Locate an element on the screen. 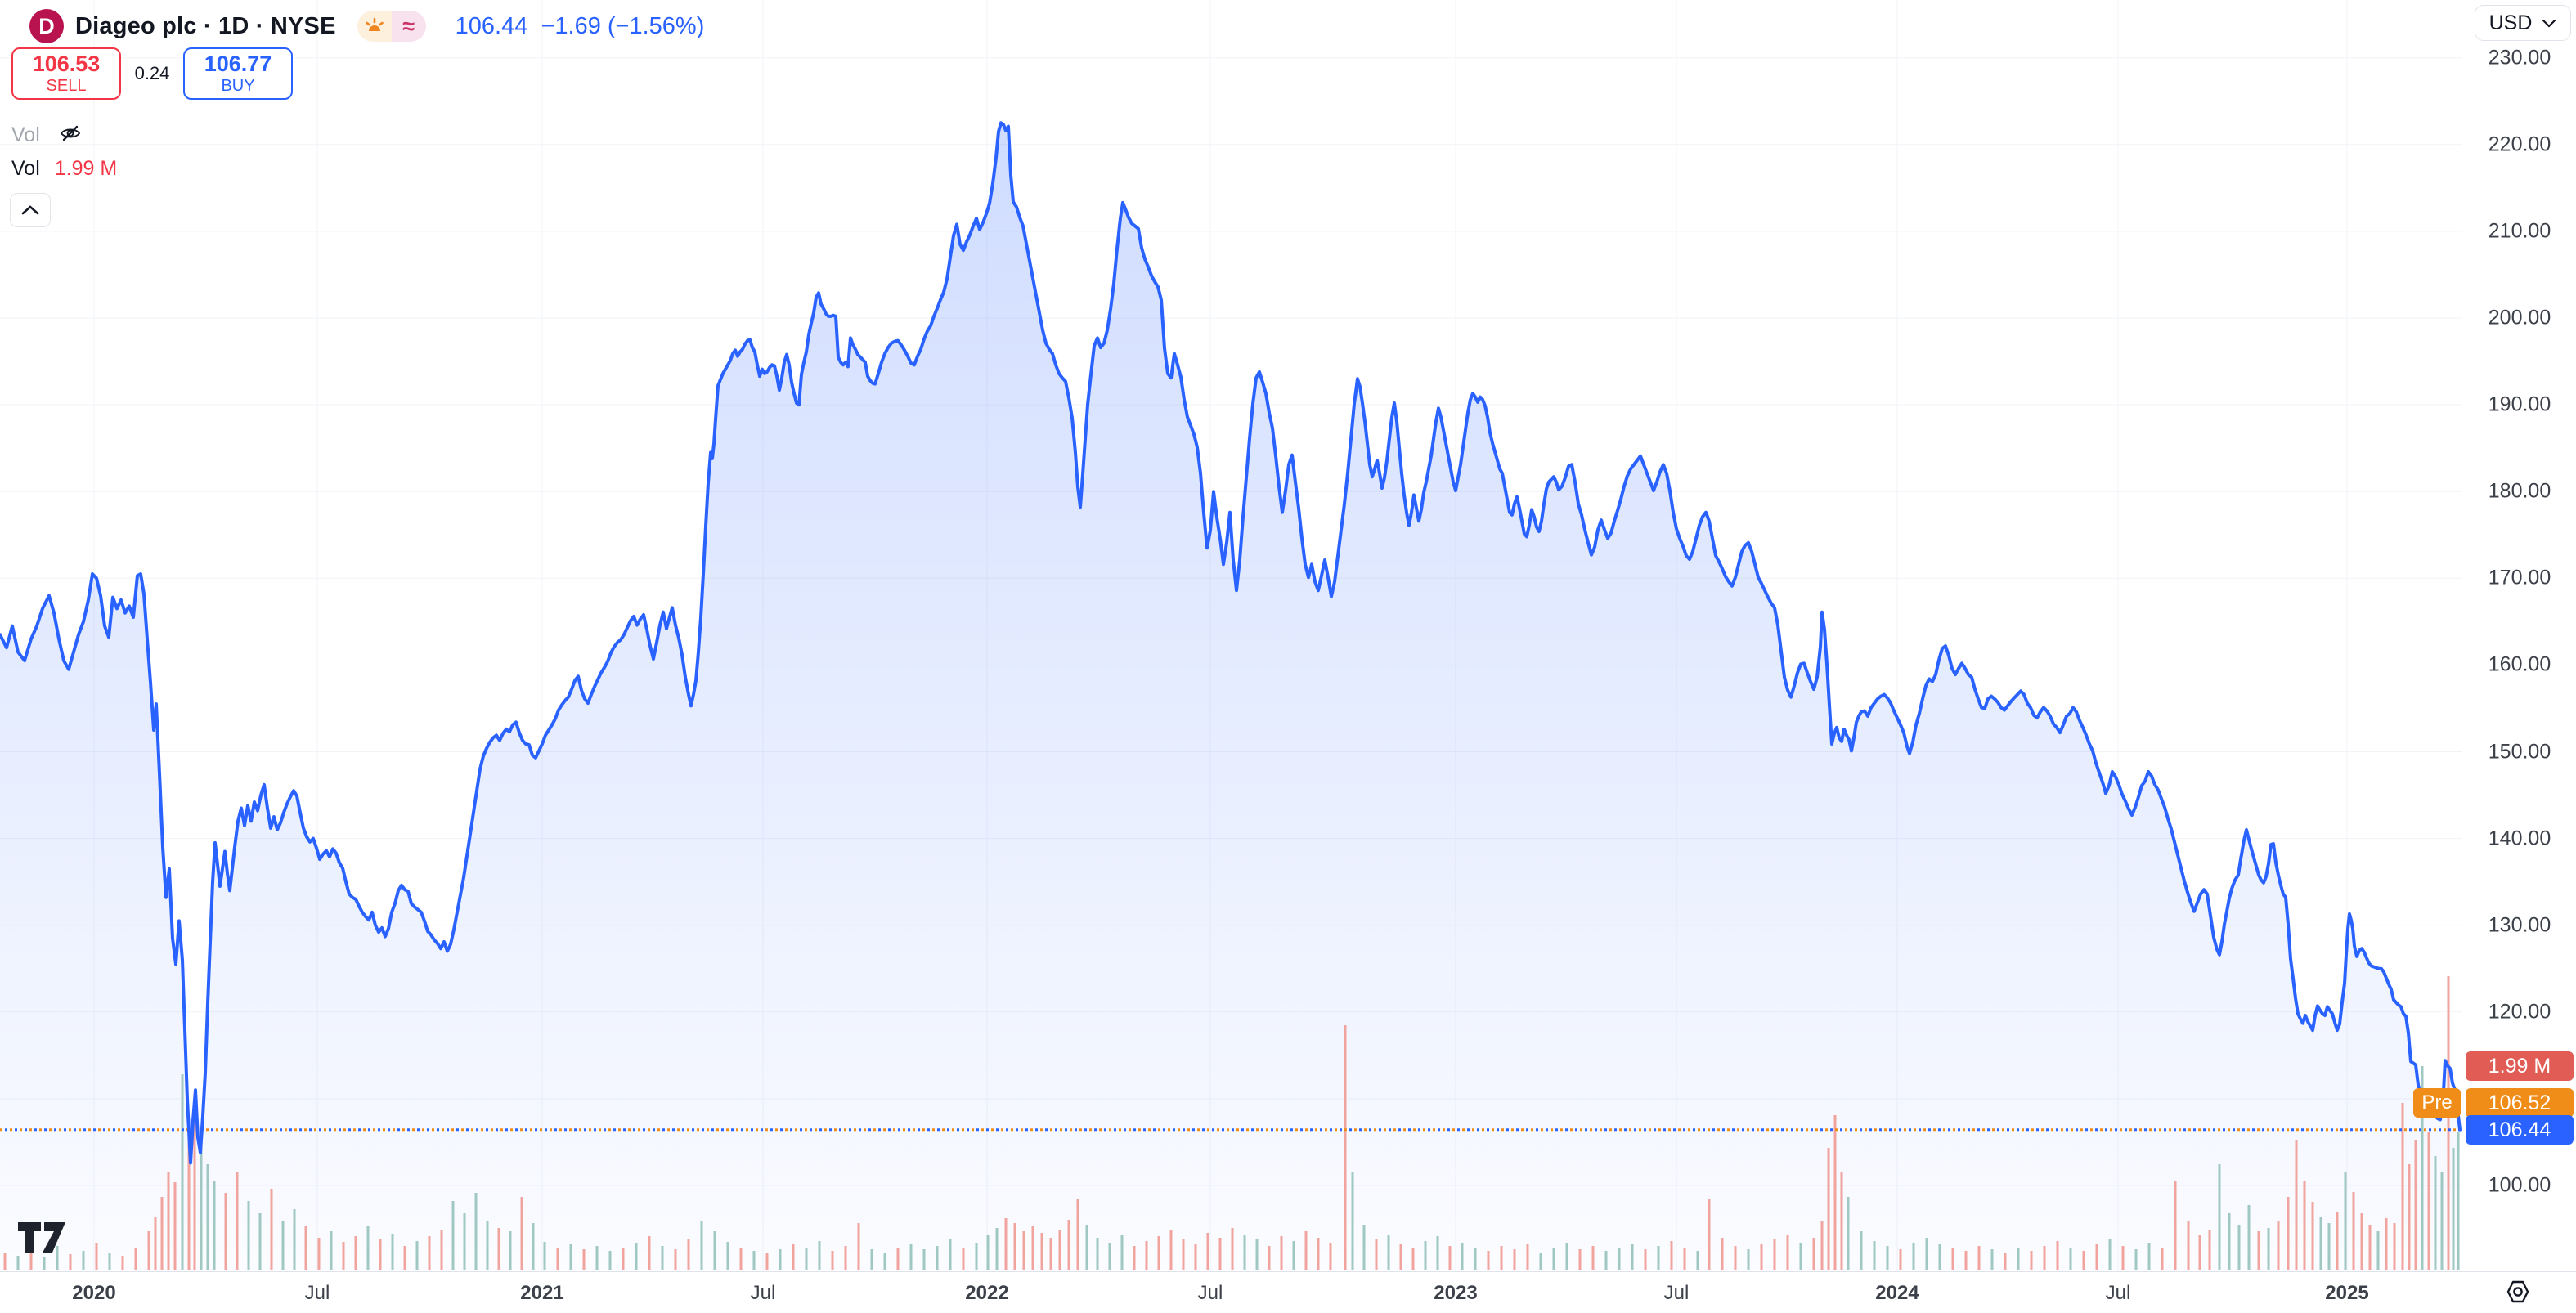 The width and height of the screenshot is (2576, 1313). chevron-up-icon is located at coordinates (30, 210).